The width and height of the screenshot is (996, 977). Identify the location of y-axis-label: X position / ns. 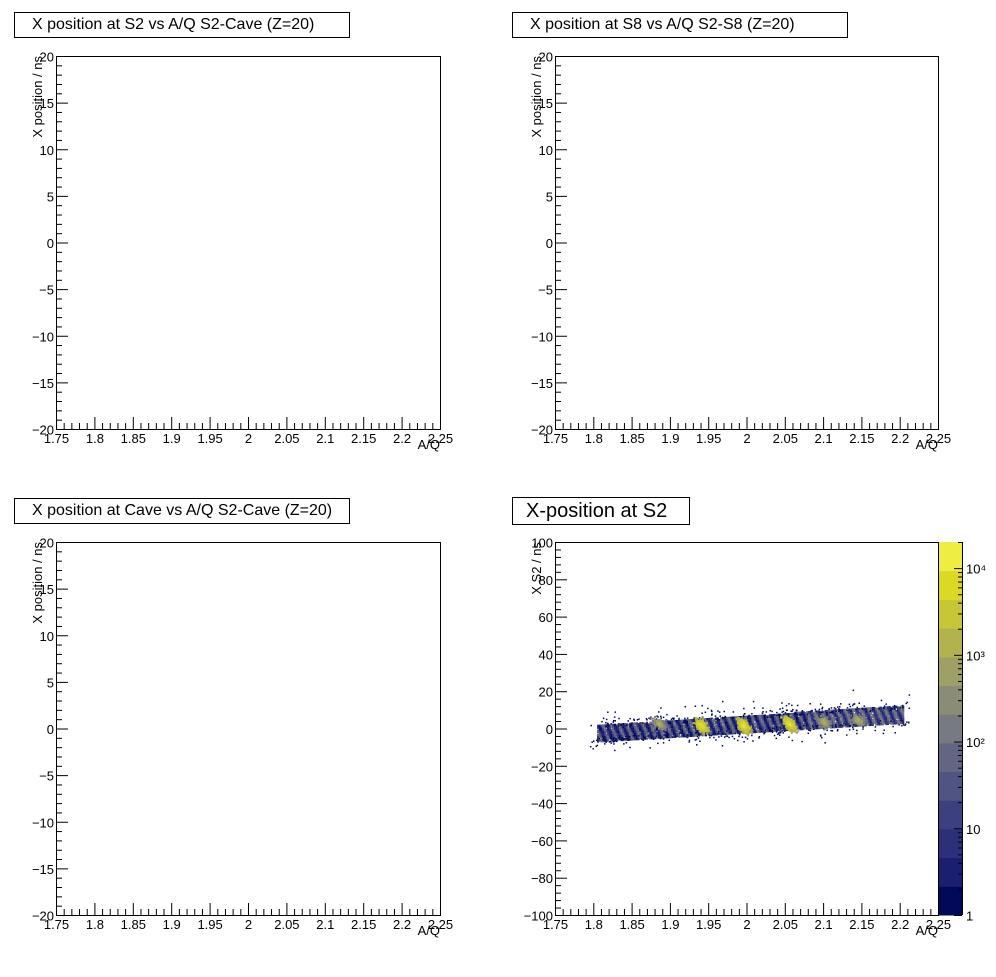
(536, 97).